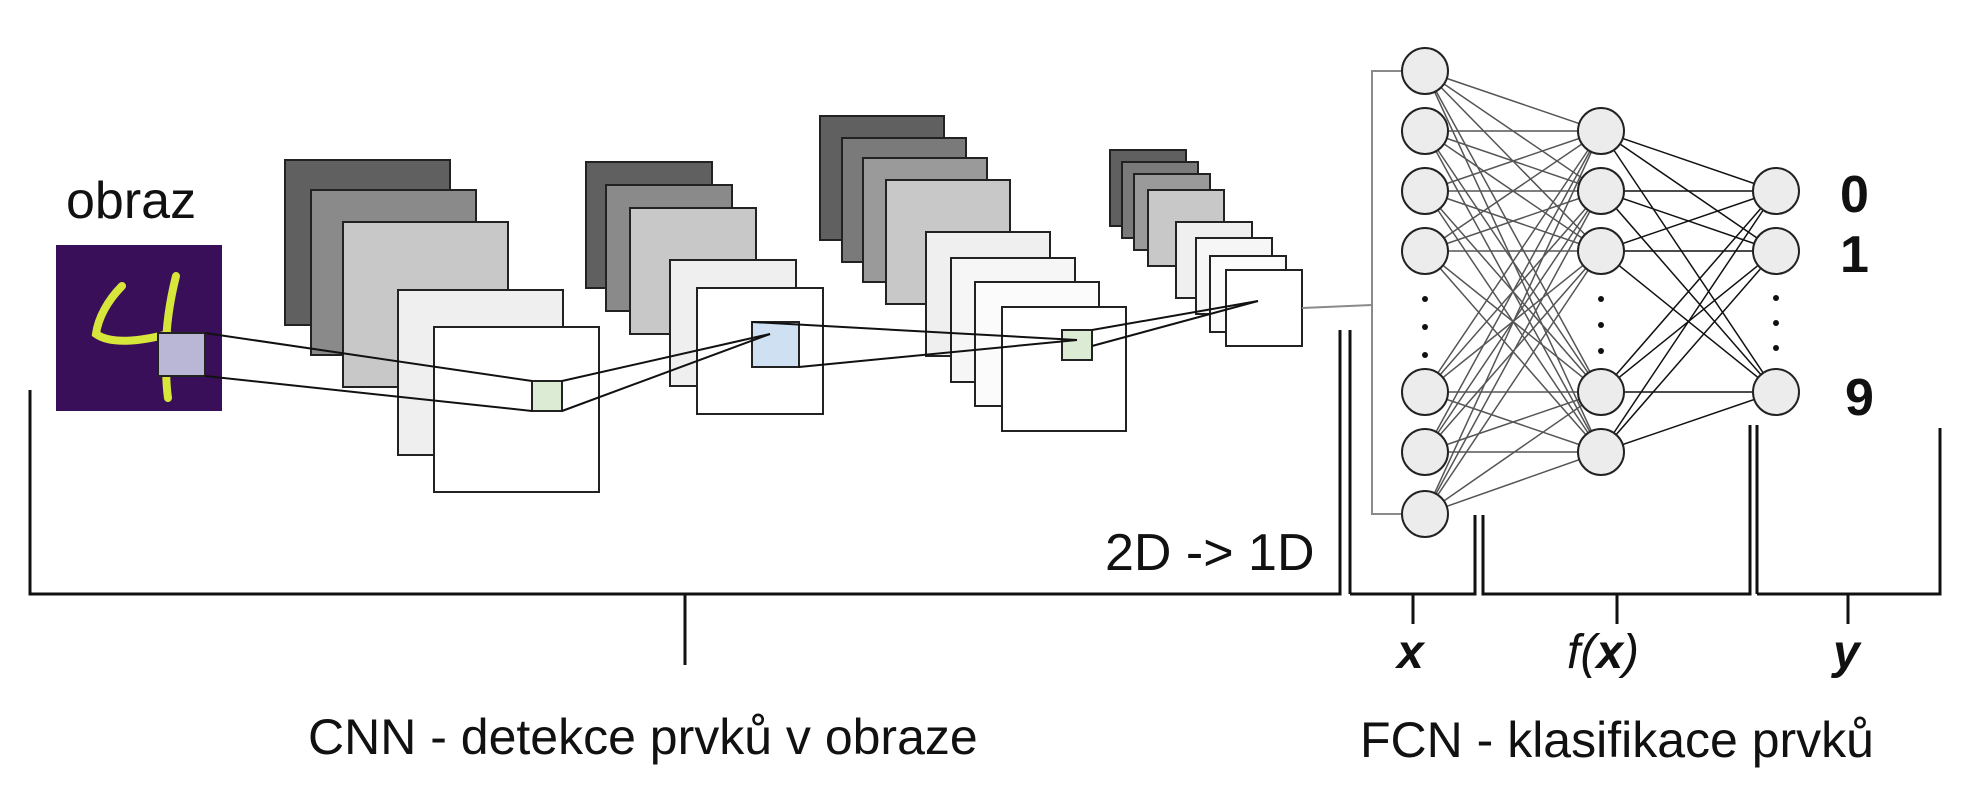 This screenshot has width=1984, height=792. Describe the element at coordinates (1854, 255) in the screenshot. I see `output-digit-1: 1` at that location.